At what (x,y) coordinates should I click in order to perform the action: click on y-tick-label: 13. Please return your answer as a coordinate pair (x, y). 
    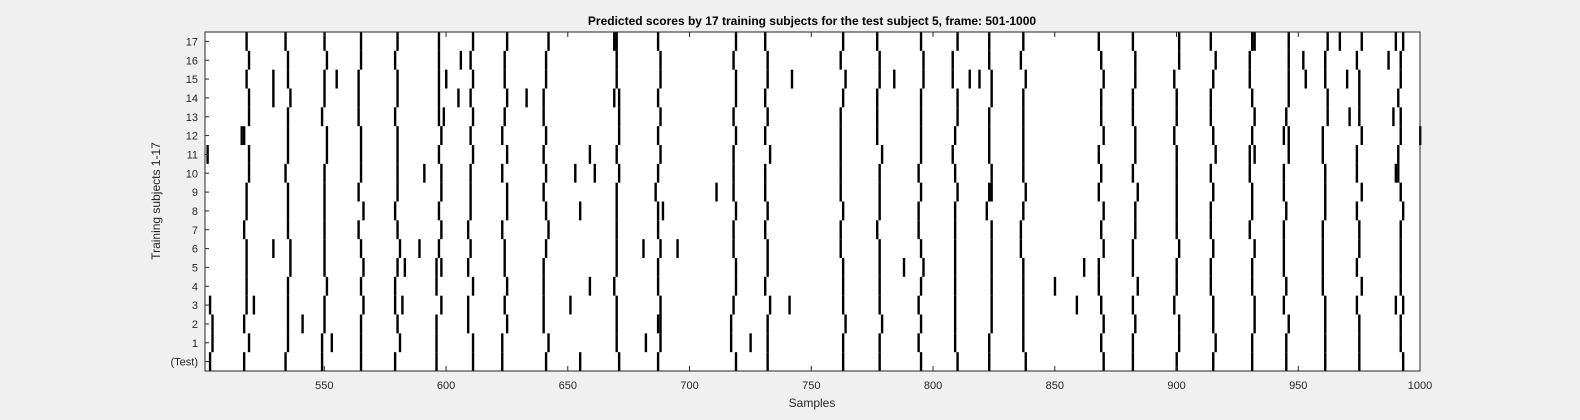
    Looking at the image, I should click on (192, 118).